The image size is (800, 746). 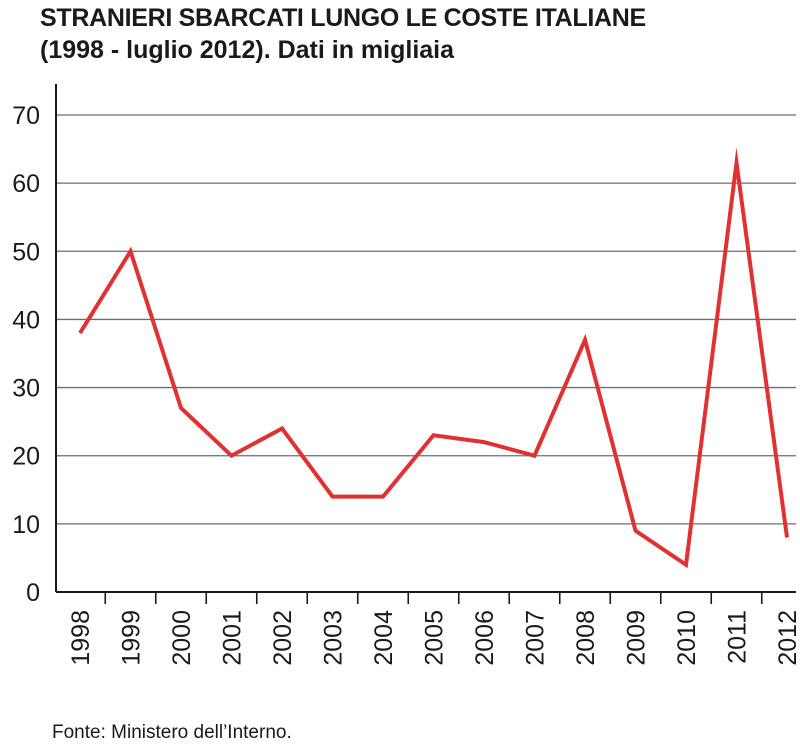 I want to click on x-tick-label: 2010, so click(x=687, y=638).